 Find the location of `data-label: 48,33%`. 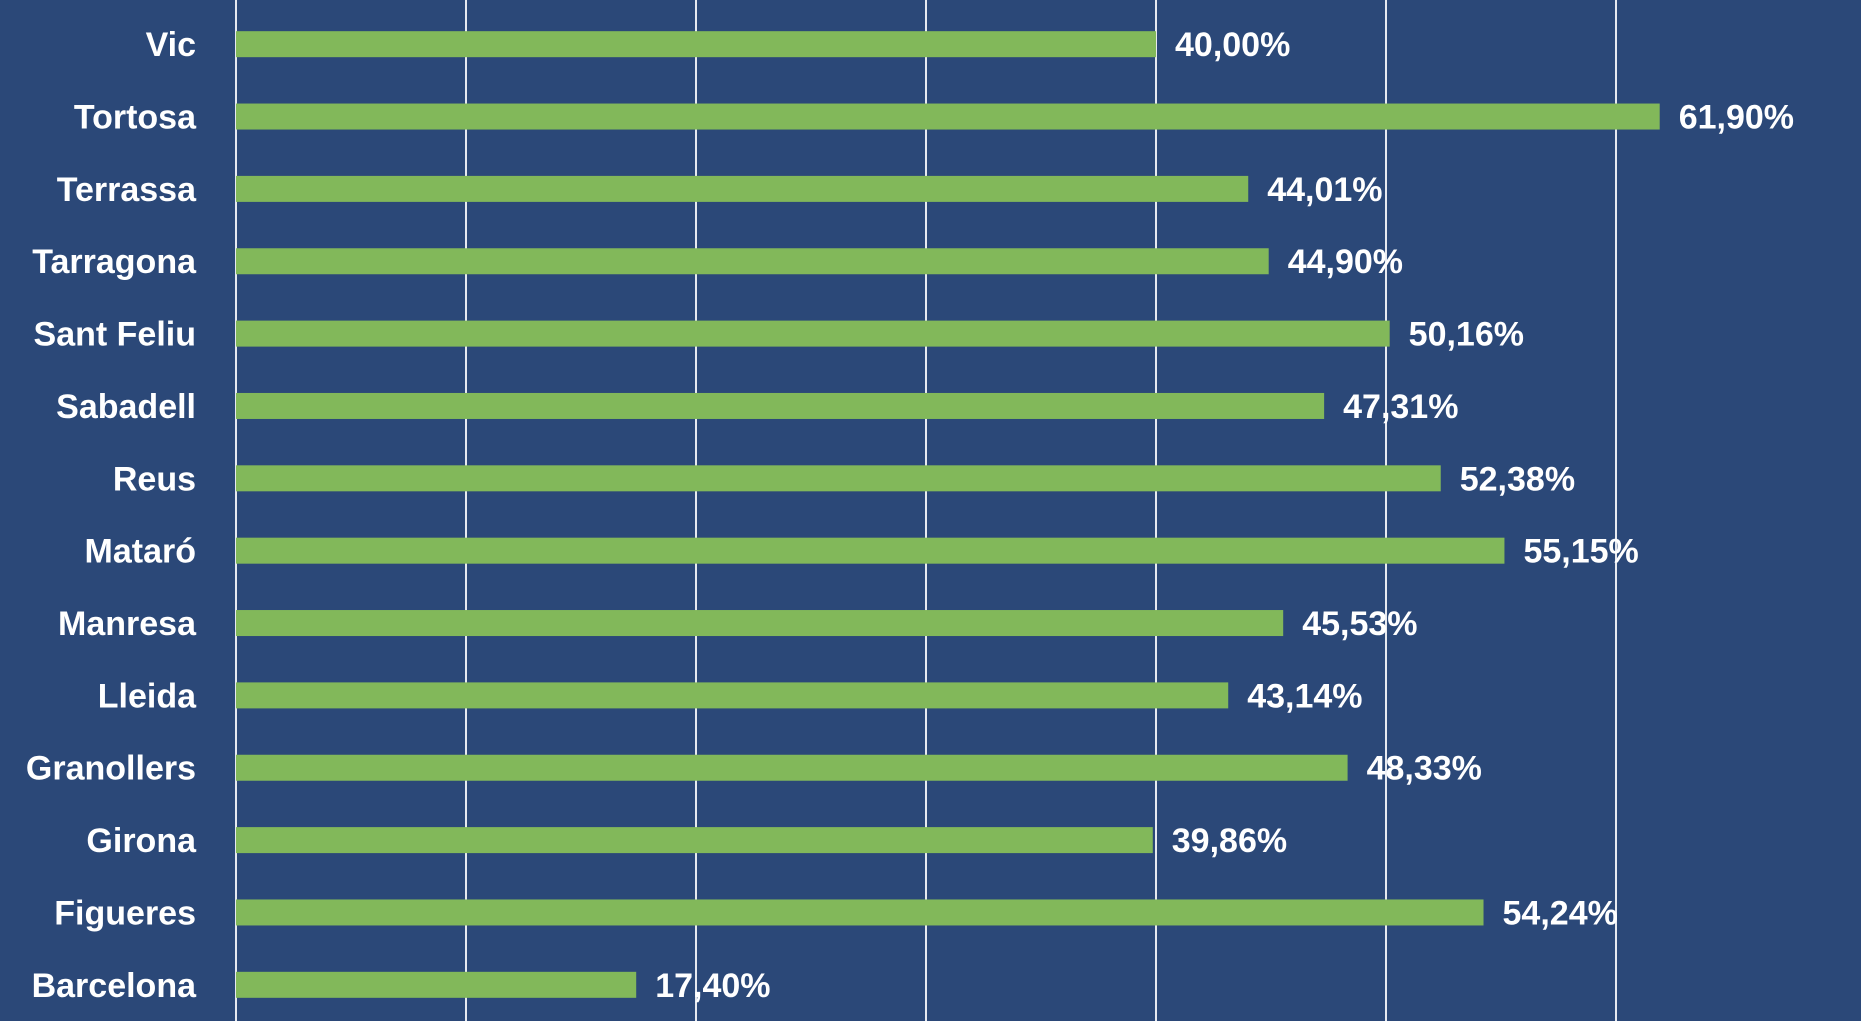

data-label: 48,33% is located at coordinates (1424, 769).